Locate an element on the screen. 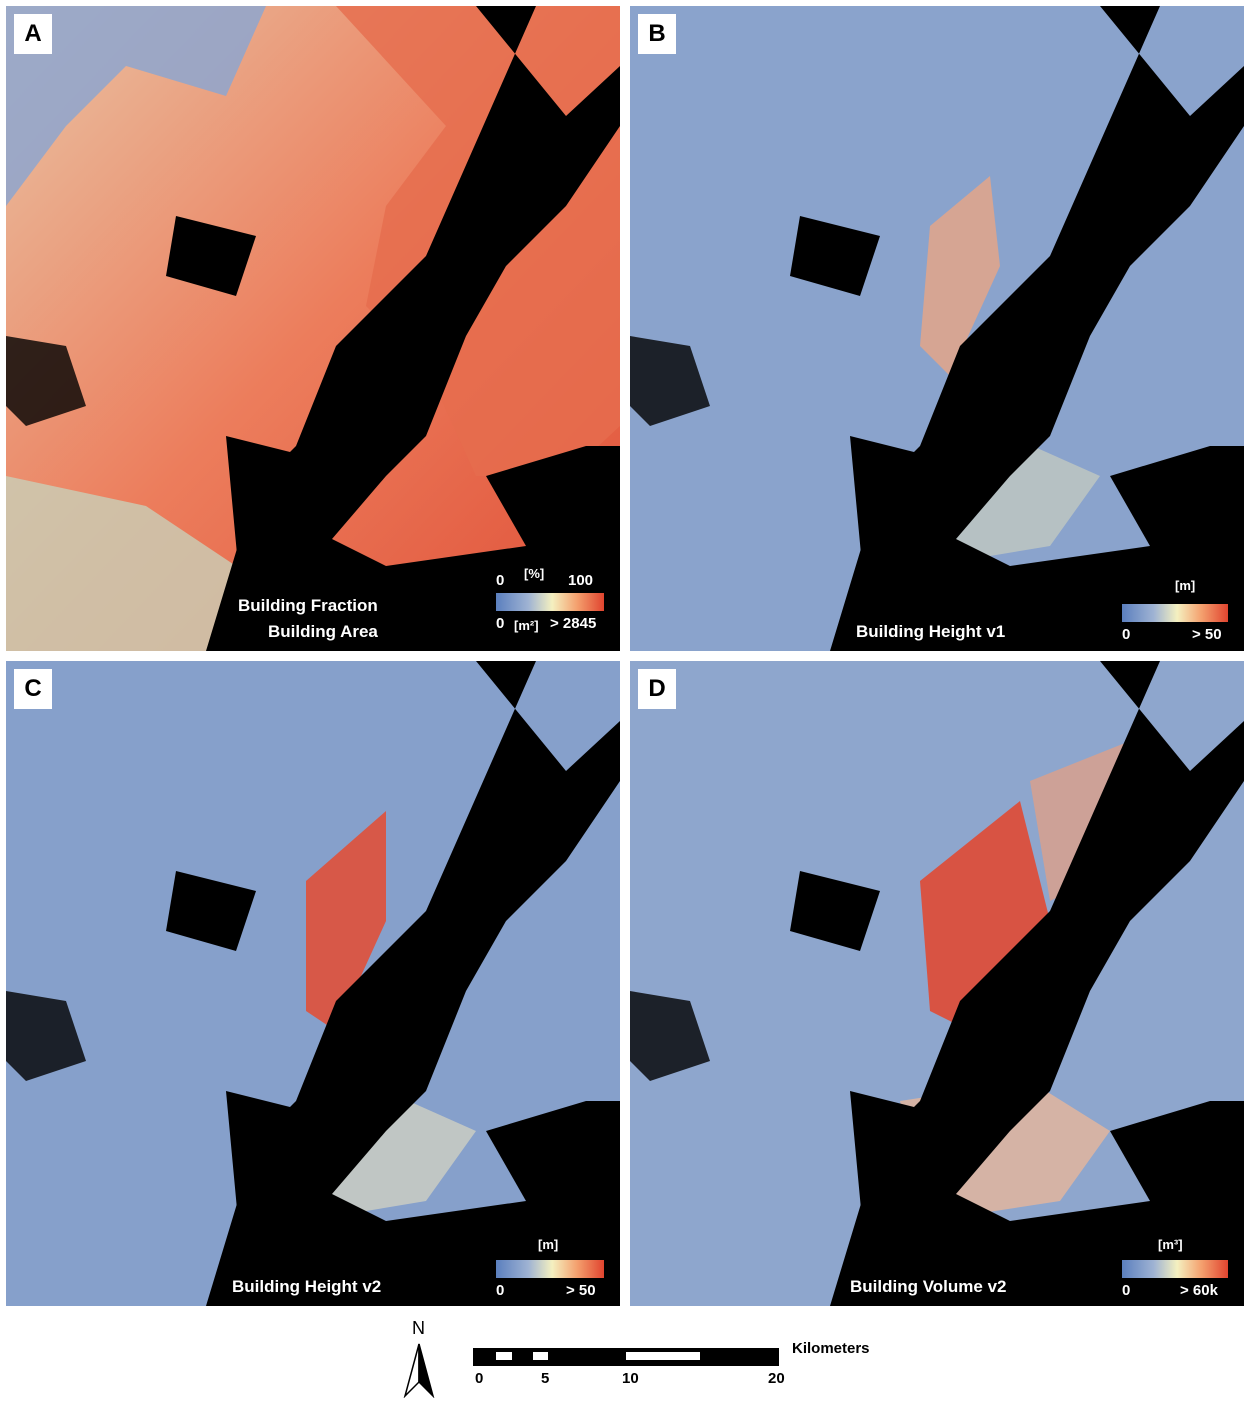 The width and height of the screenshot is (1245, 1406). panel-label-b: B is located at coordinates (657, 34).